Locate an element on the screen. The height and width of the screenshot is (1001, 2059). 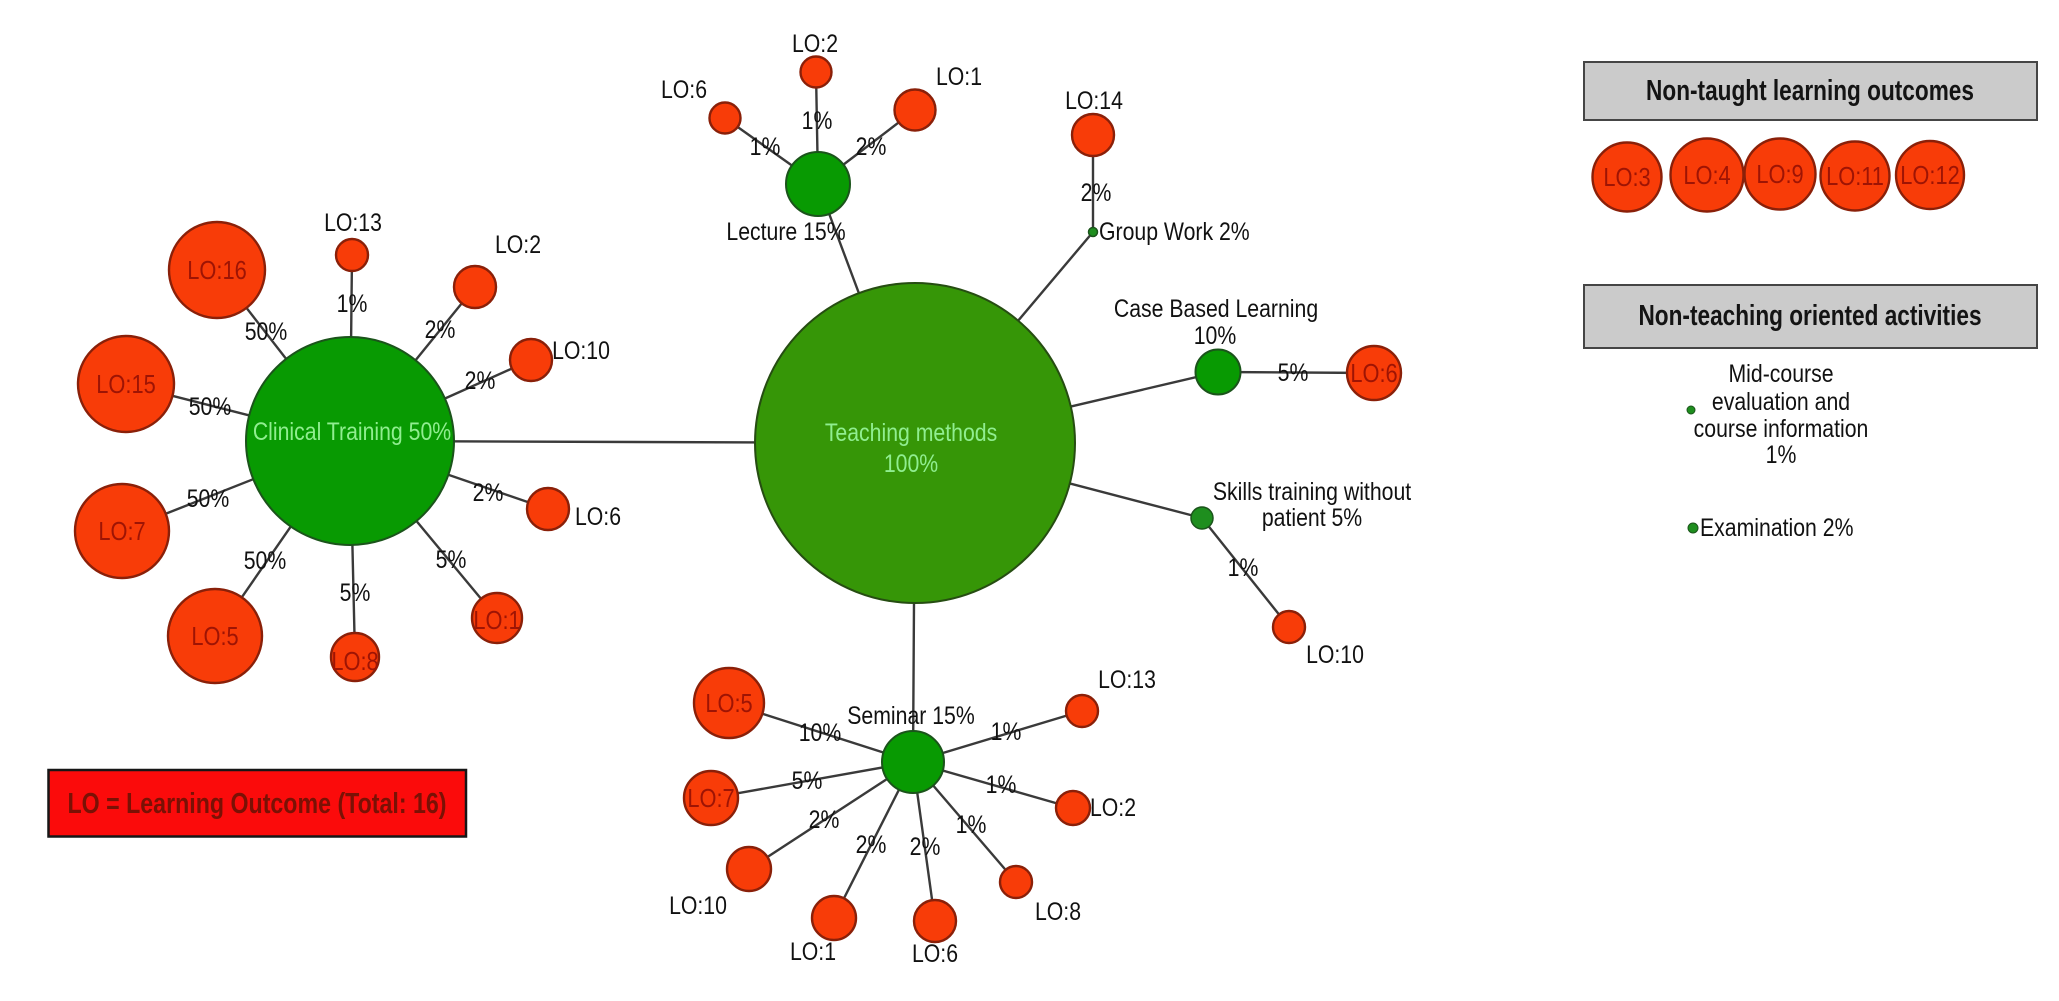
svg-text: course information is located at coordinates (1781, 428).